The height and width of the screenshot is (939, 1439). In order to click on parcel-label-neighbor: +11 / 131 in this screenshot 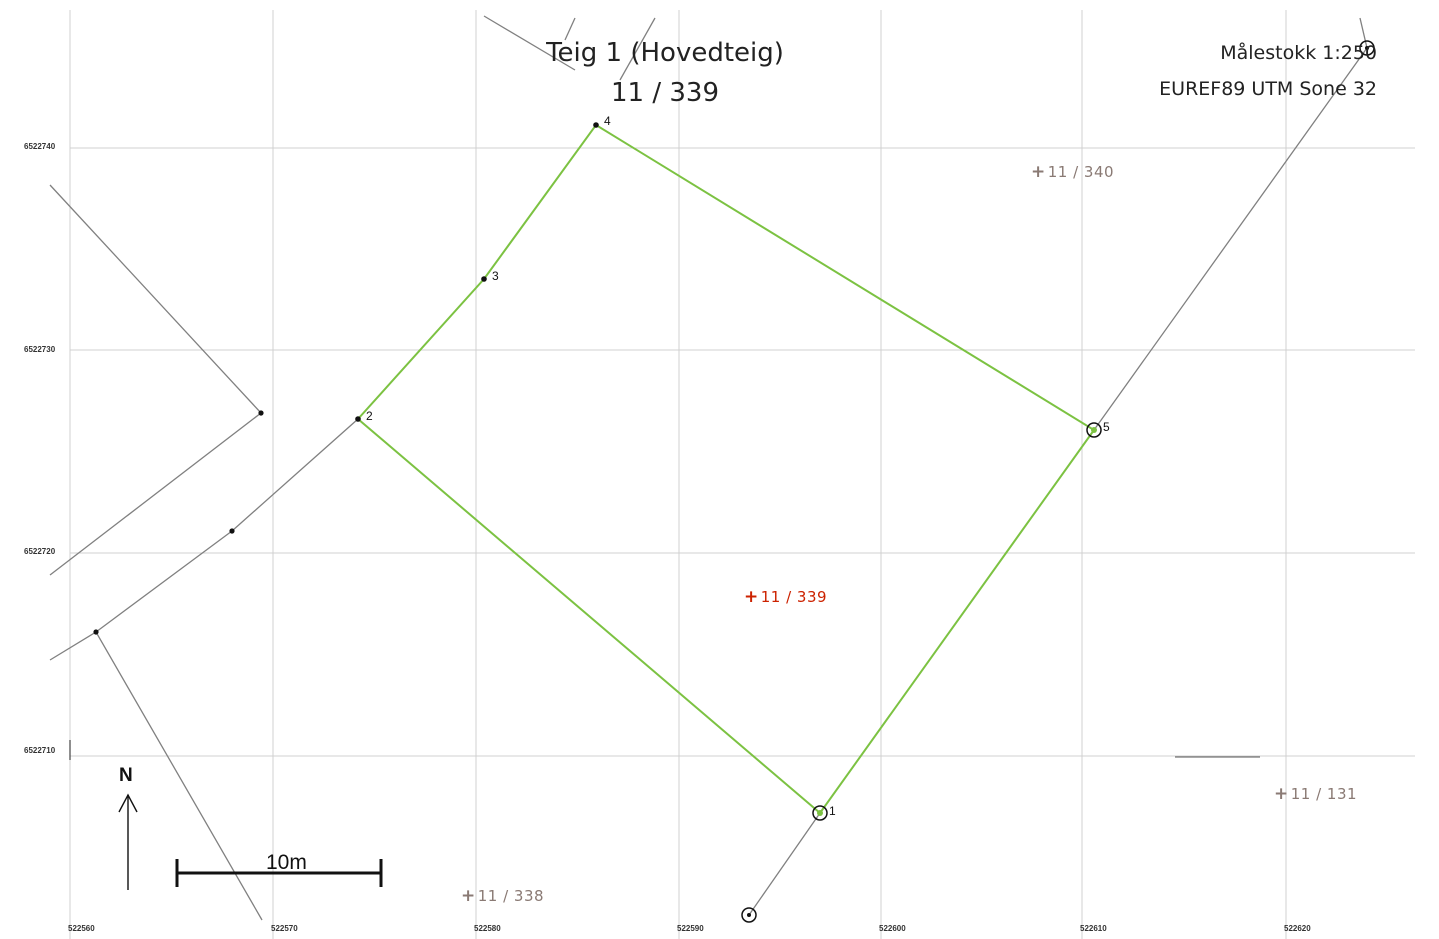, I will do `click(1316, 794)`.